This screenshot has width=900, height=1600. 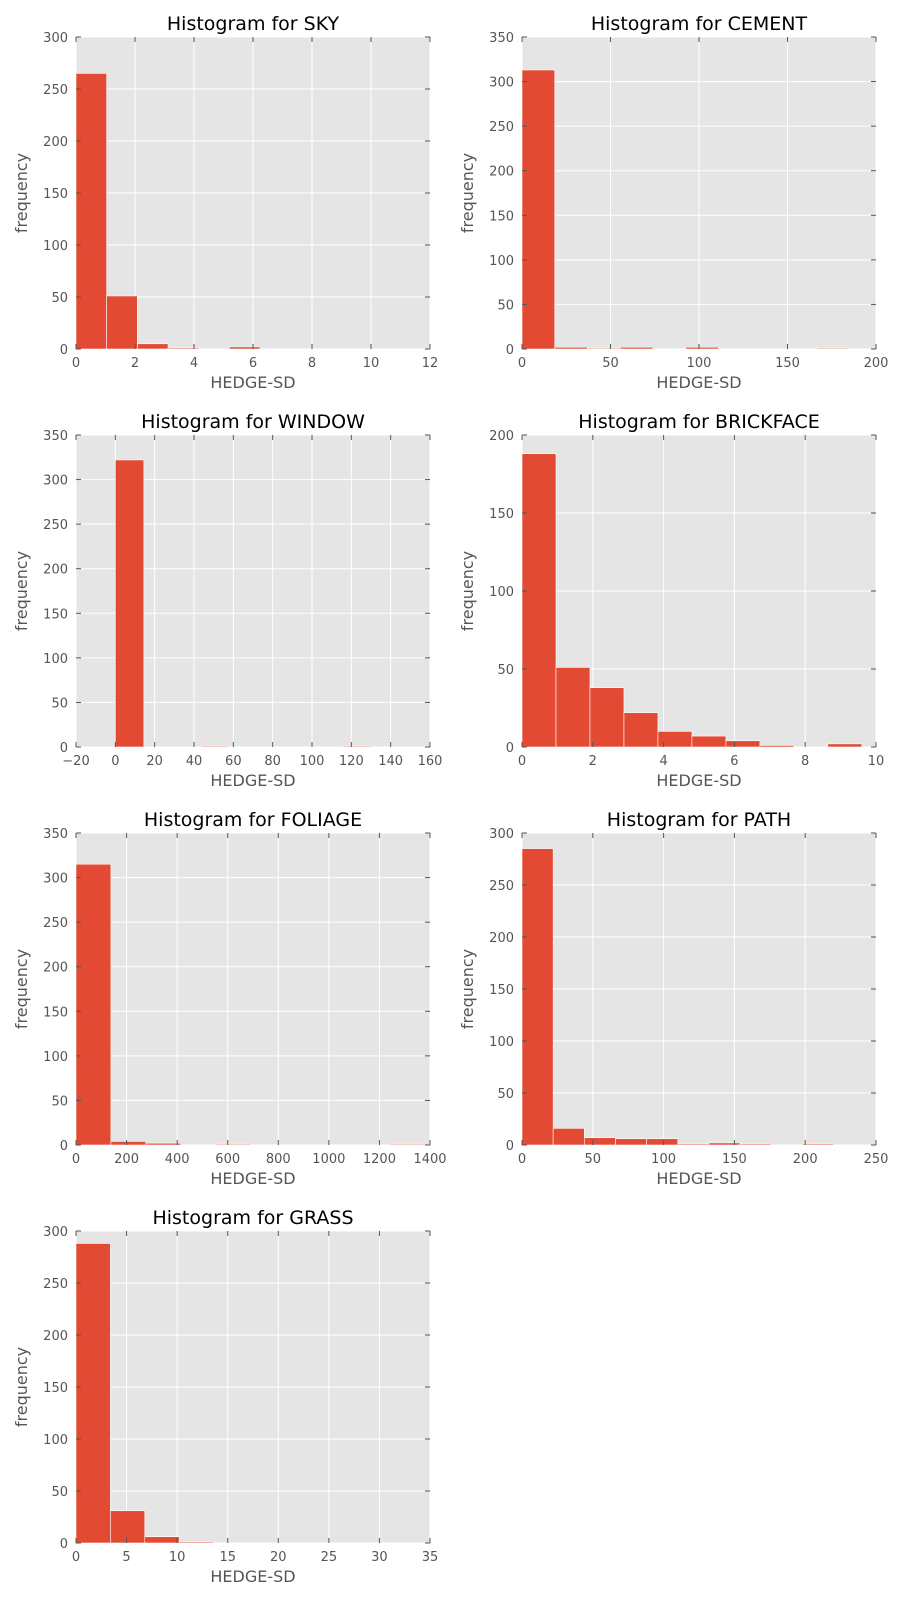 I want to click on x-tick-label: 8, so click(x=312, y=363).